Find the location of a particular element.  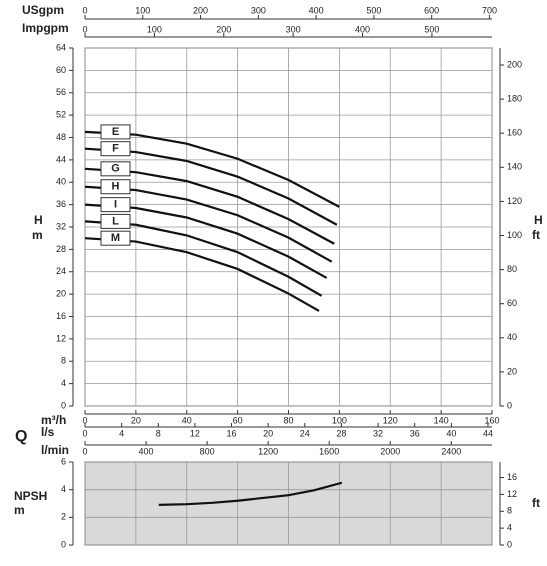

y2-tick-label: 160 is located at coordinates (514, 133).